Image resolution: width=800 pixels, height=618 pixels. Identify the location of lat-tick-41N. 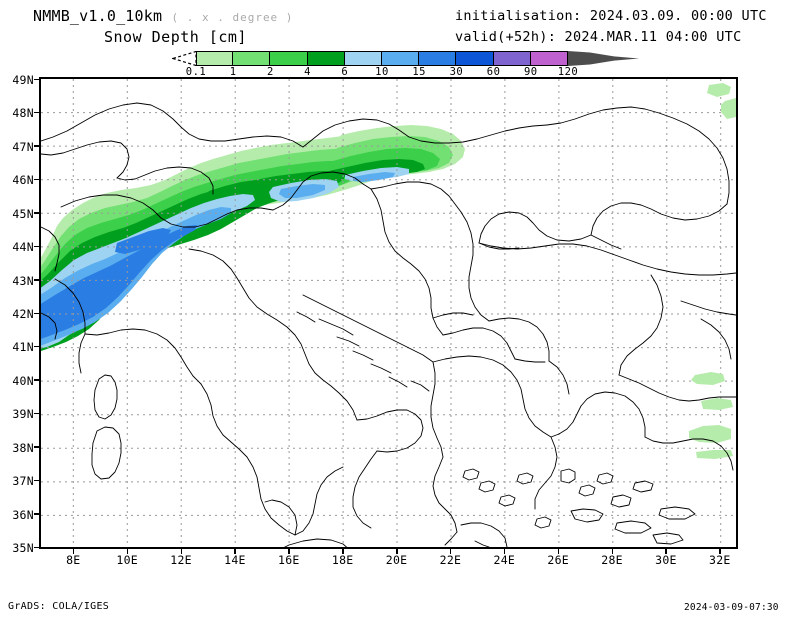
(36, 346).